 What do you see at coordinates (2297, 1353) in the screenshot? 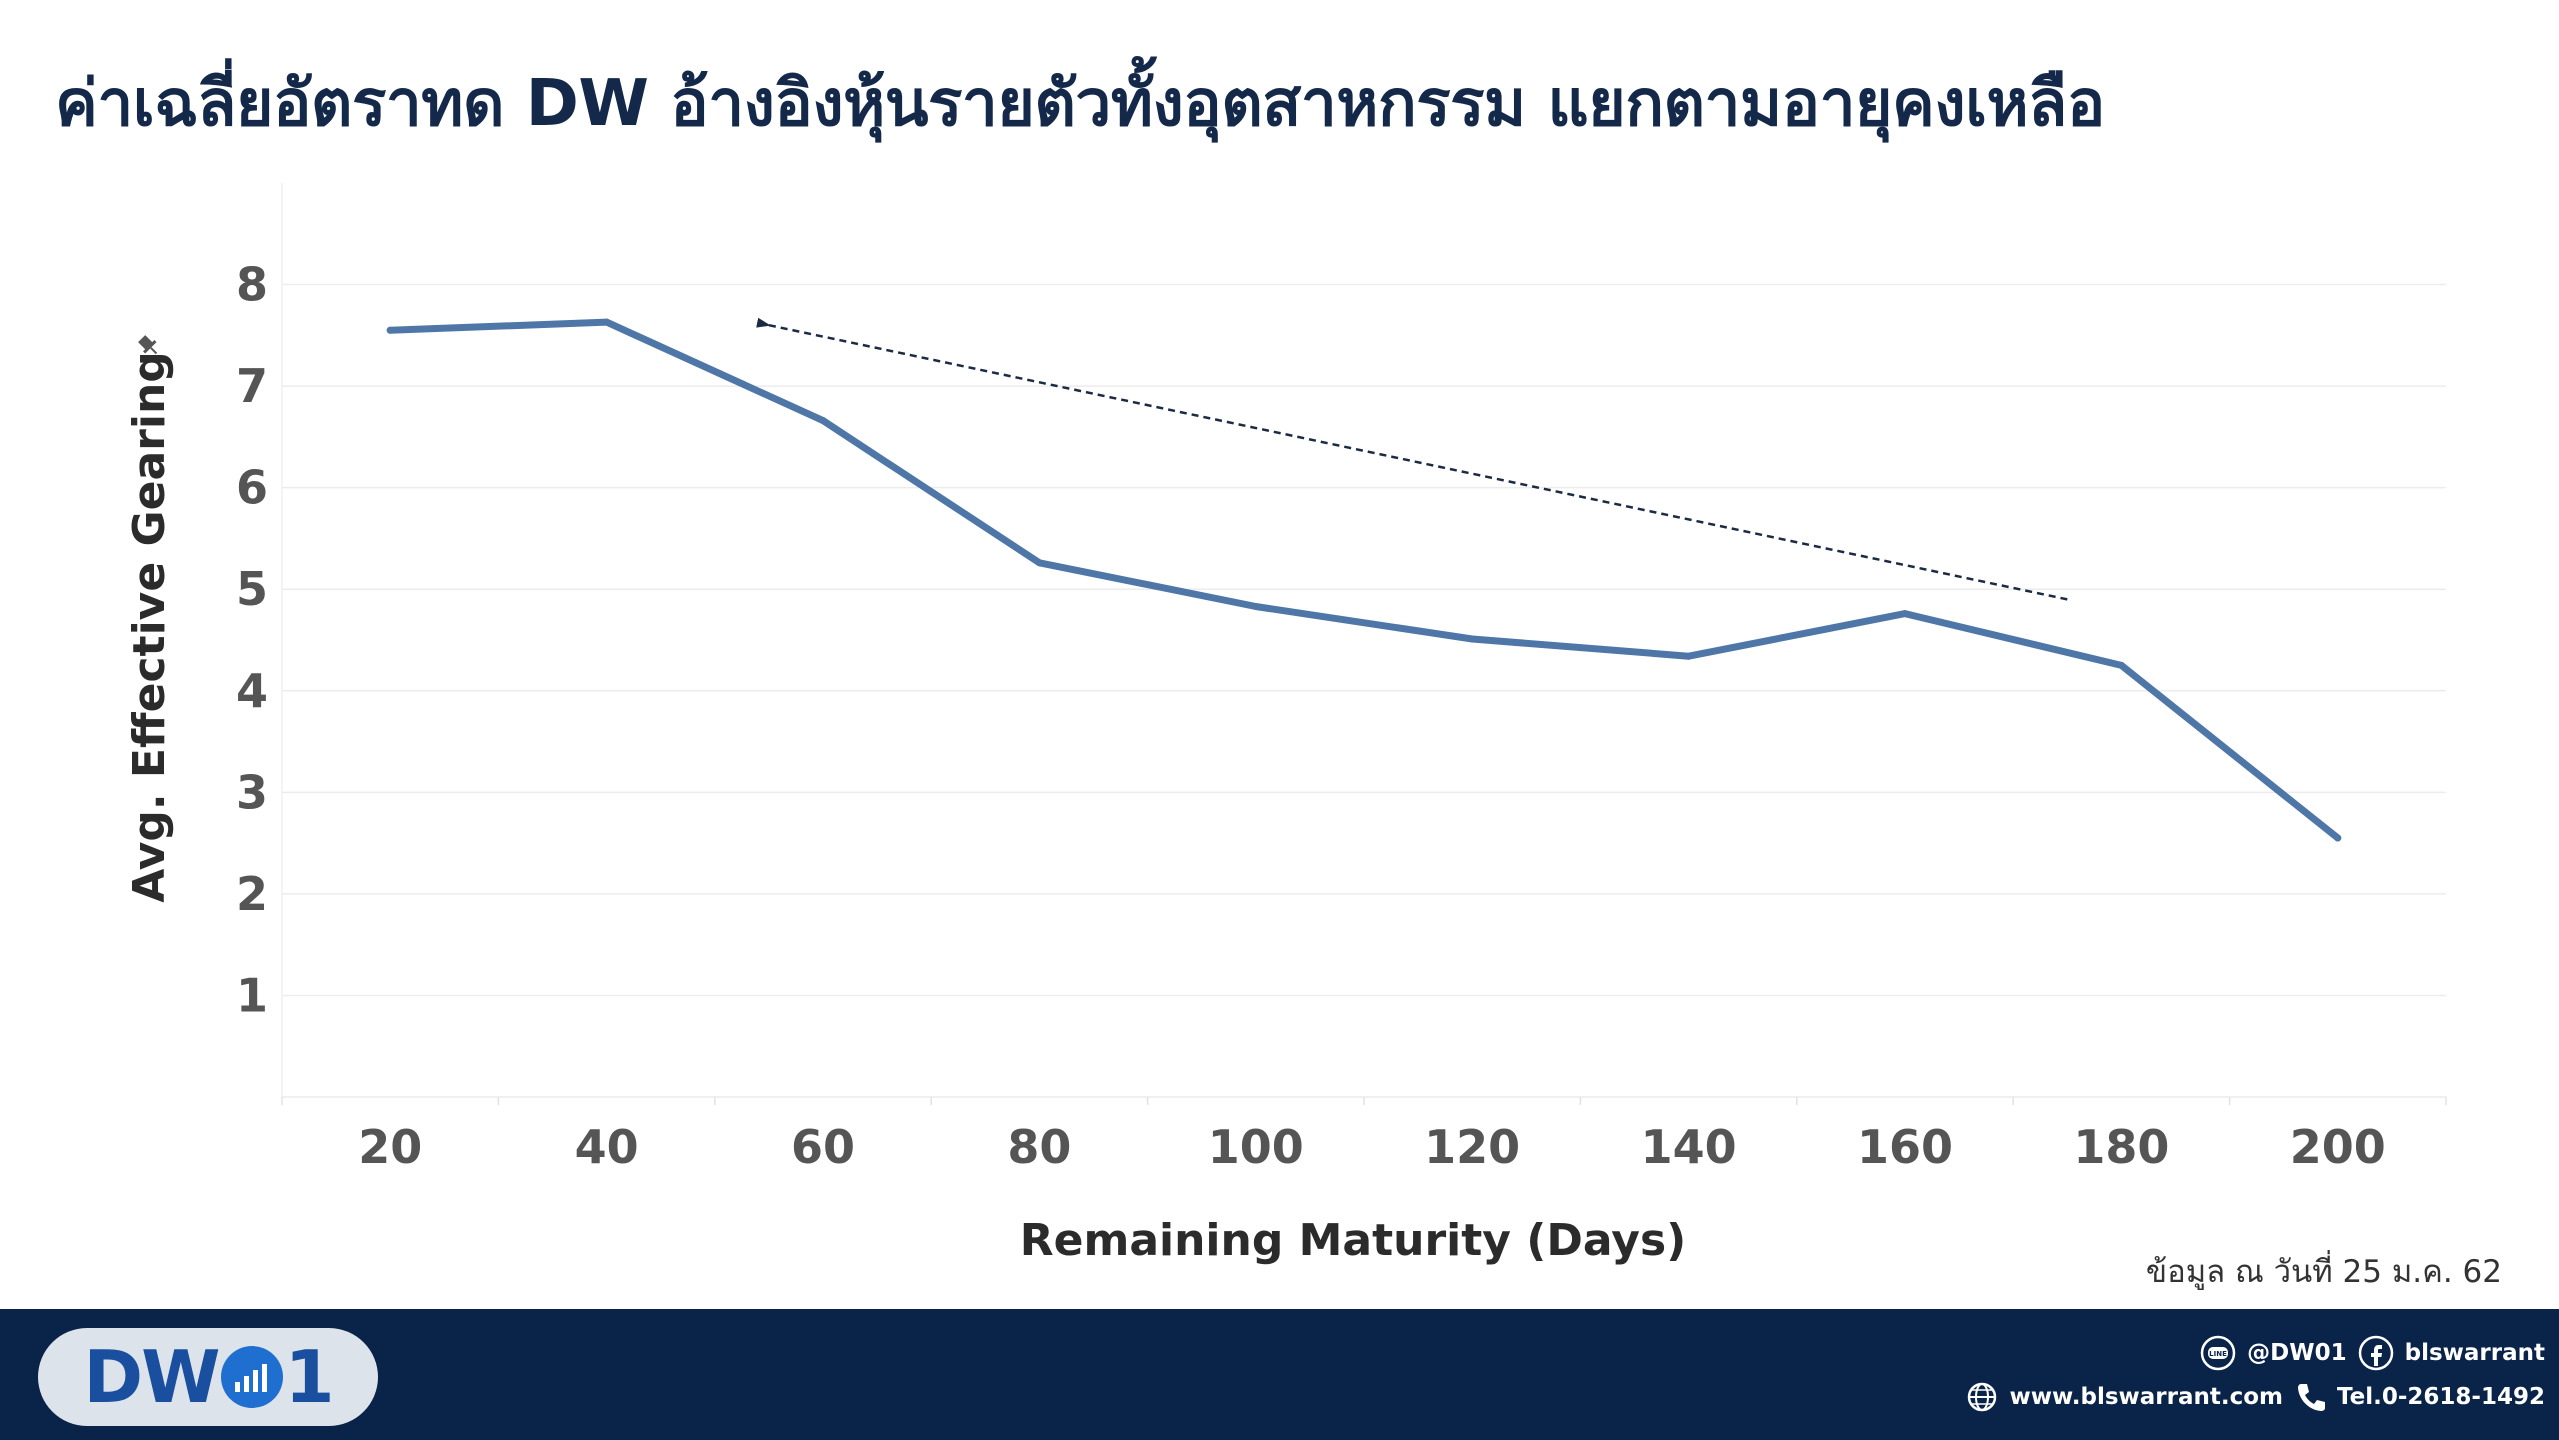
I see `line-handle: @DW01` at bounding box center [2297, 1353].